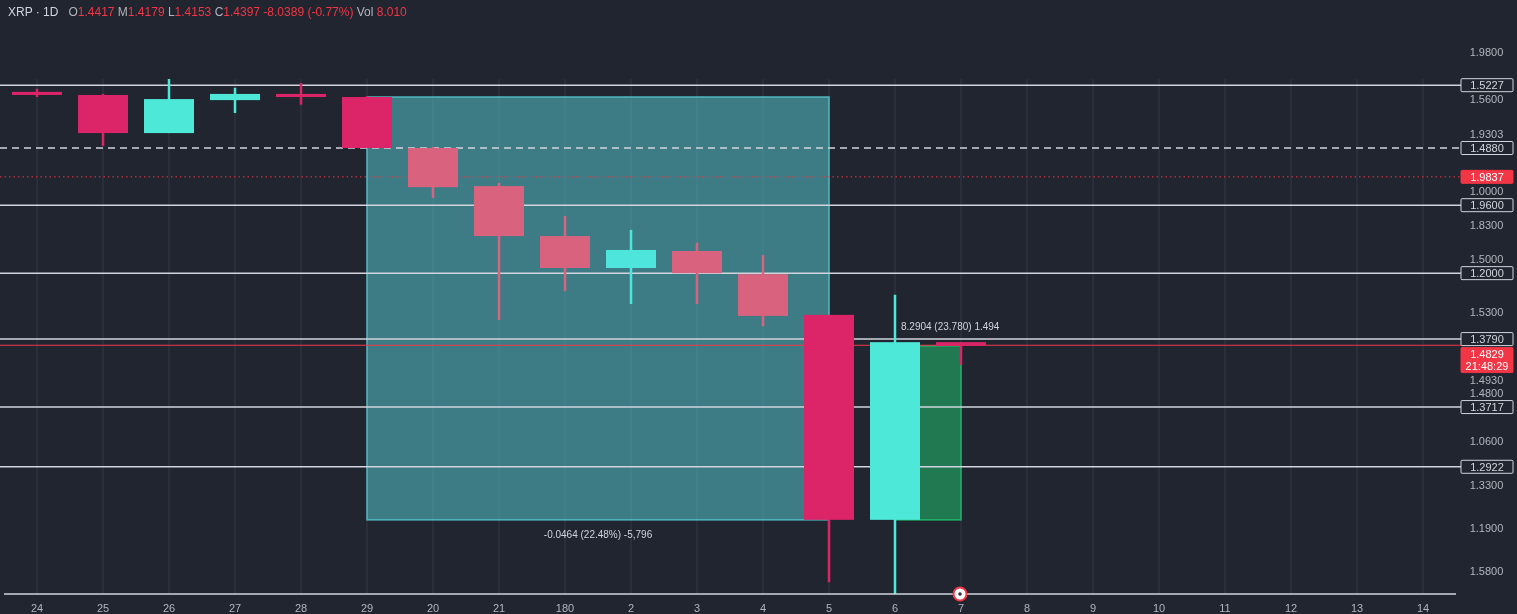 This screenshot has height=614, width=1517. What do you see at coordinates (1159, 607) in the screenshot?
I see `x-tick-label: 10` at bounding box center [1159, 607].